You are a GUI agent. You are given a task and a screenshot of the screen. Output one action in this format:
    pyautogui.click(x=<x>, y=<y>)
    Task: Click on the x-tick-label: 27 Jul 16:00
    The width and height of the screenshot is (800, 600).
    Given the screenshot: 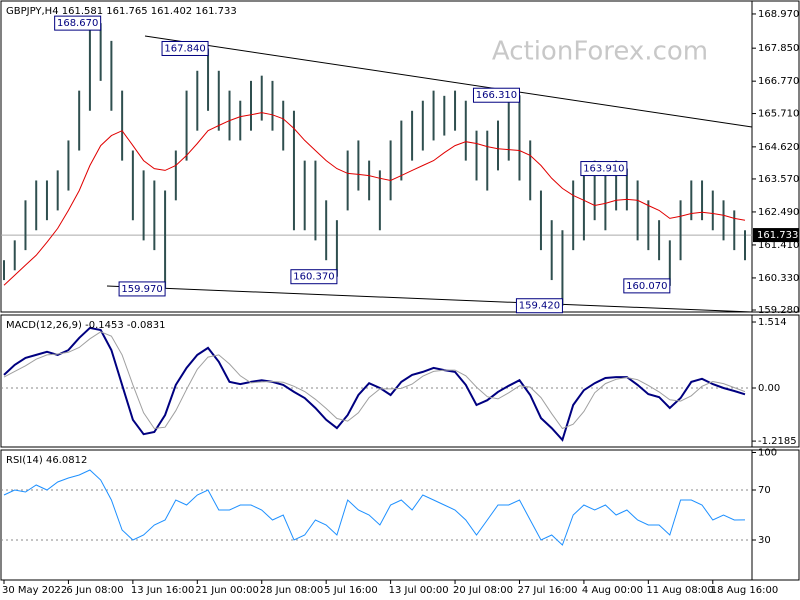 What is the action you would take?
    pyautogui.click(x=547, y=590)
    